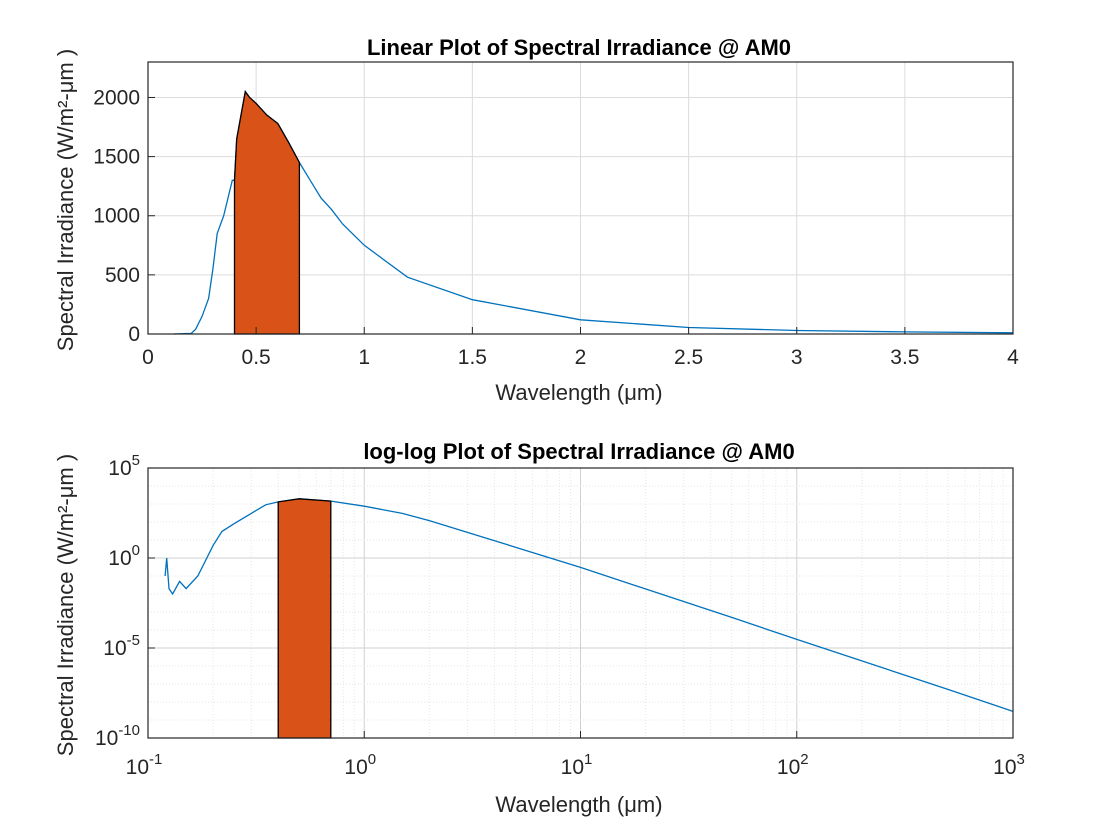 This screenshot has height=840, width=1120. What do you see at coordinates (688, 357) in the screenshot?
I see `x-tick-label: 2.5` at bounding box center [688, 357].